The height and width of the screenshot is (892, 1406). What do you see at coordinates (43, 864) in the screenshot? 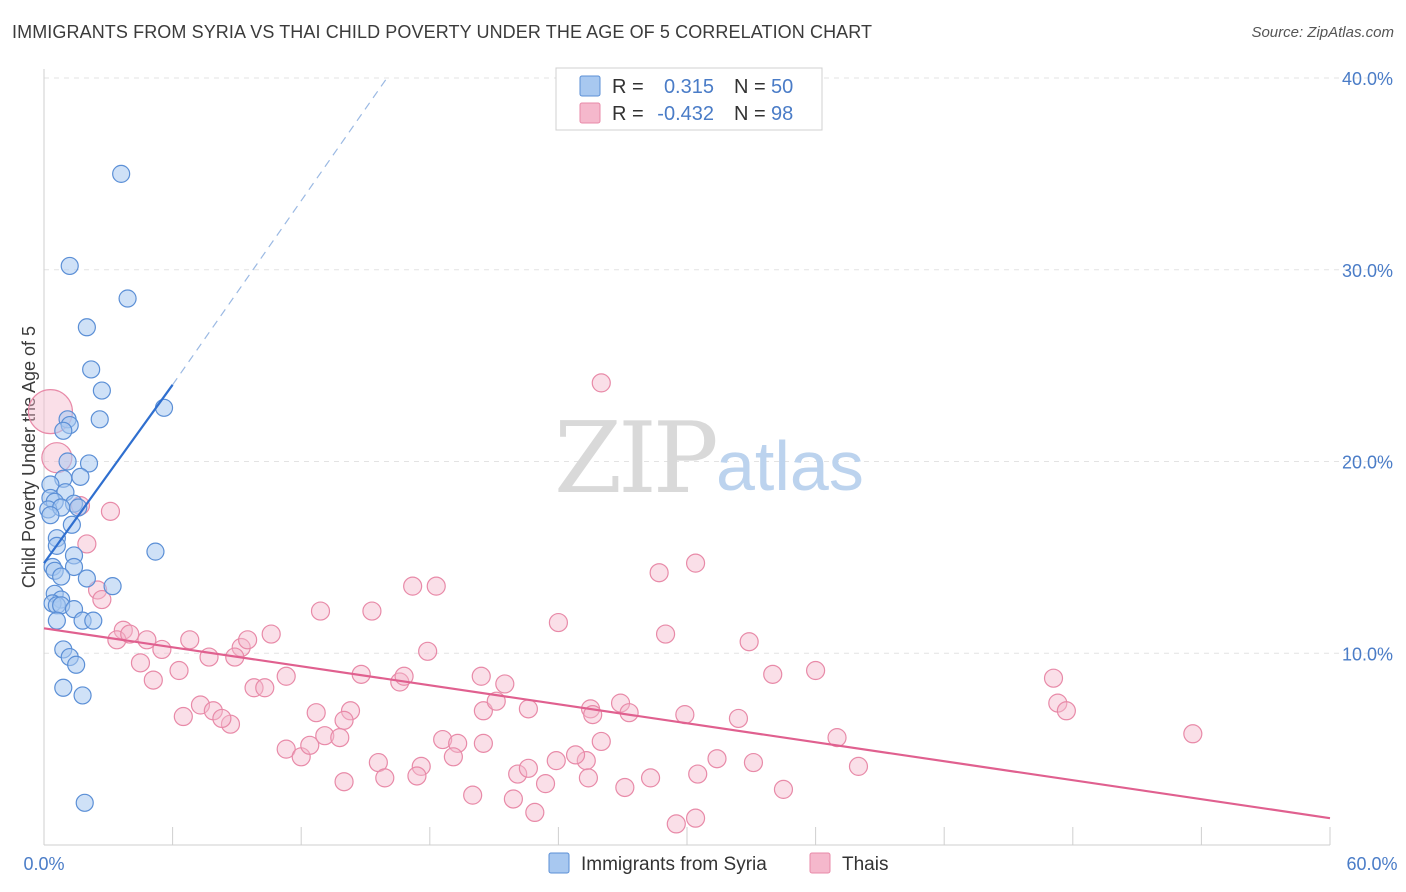
I see `x-tick-label-min: 0.0%` at bounding box center [43, 864].